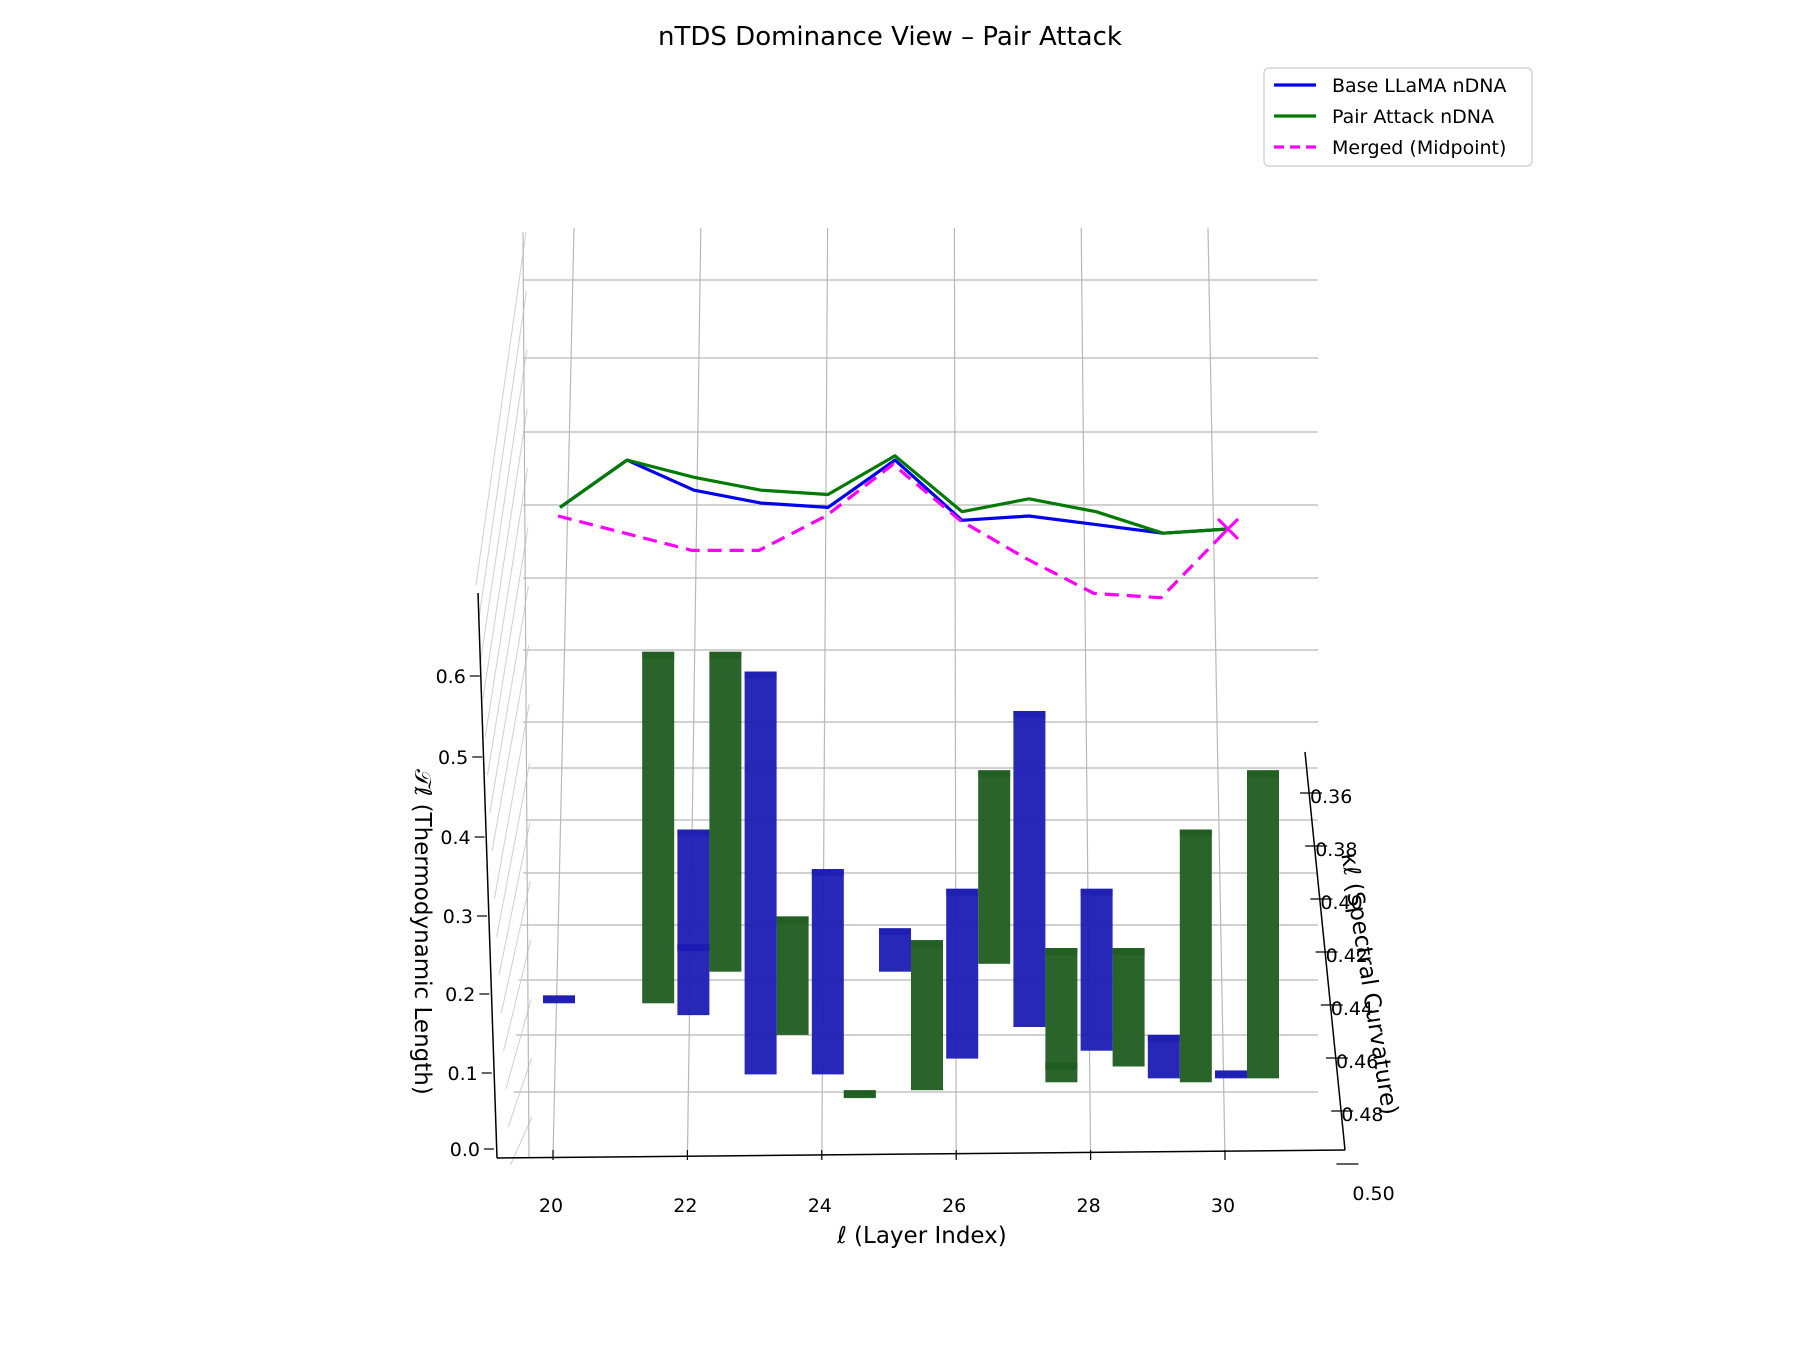 This screenshot has width=1800, height=1350. Describe the element at coordinates (1228, 528) in the screenshot. I see `series-end-marker` at that location.